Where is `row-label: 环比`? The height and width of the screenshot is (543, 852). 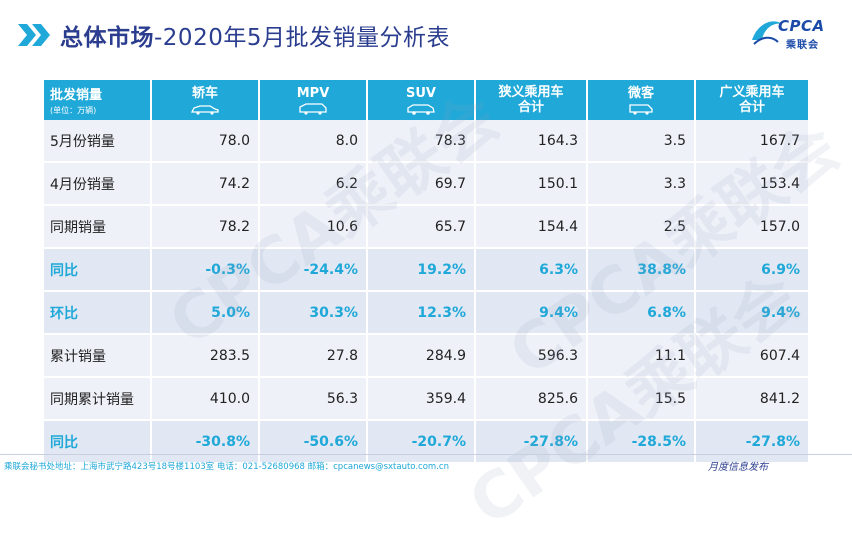 row-label: 环比 is located at coordinates (98, 313).